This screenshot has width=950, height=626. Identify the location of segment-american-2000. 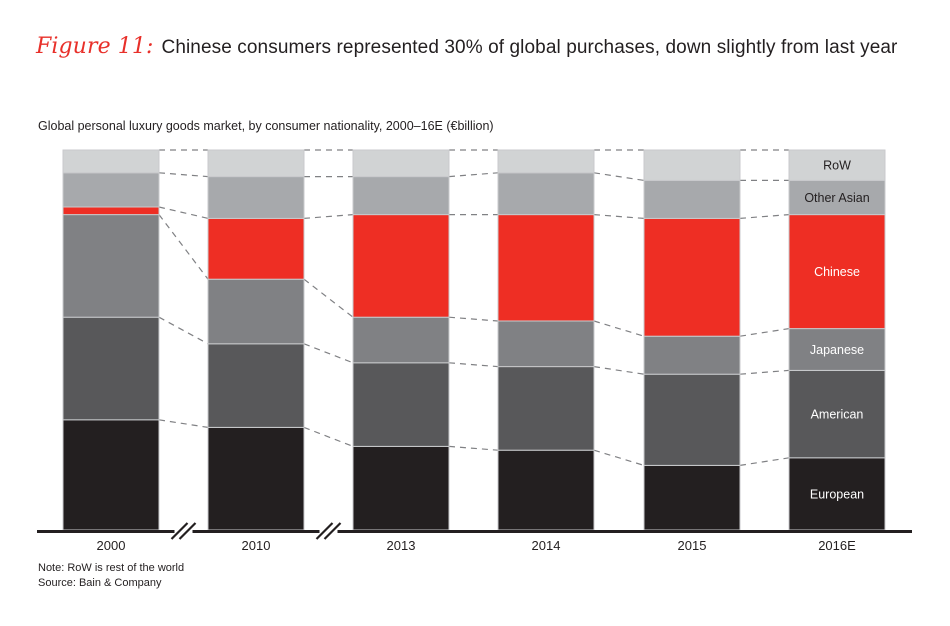
(111, 368).